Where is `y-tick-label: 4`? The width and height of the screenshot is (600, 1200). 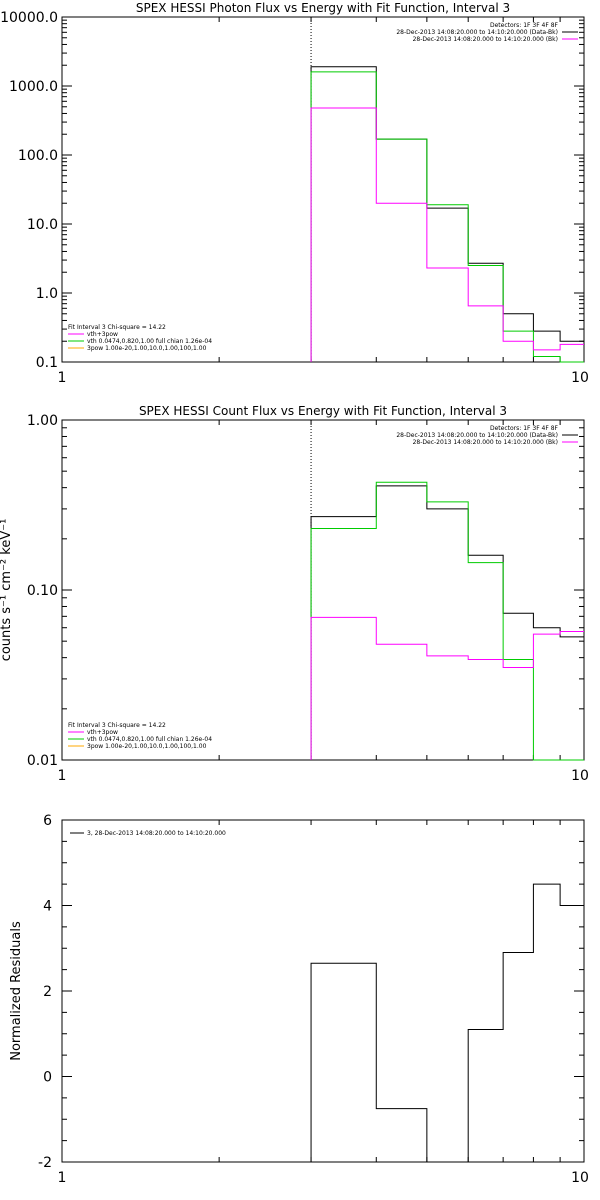 y-tick-label: 4 is located at coordinates (47, 907).